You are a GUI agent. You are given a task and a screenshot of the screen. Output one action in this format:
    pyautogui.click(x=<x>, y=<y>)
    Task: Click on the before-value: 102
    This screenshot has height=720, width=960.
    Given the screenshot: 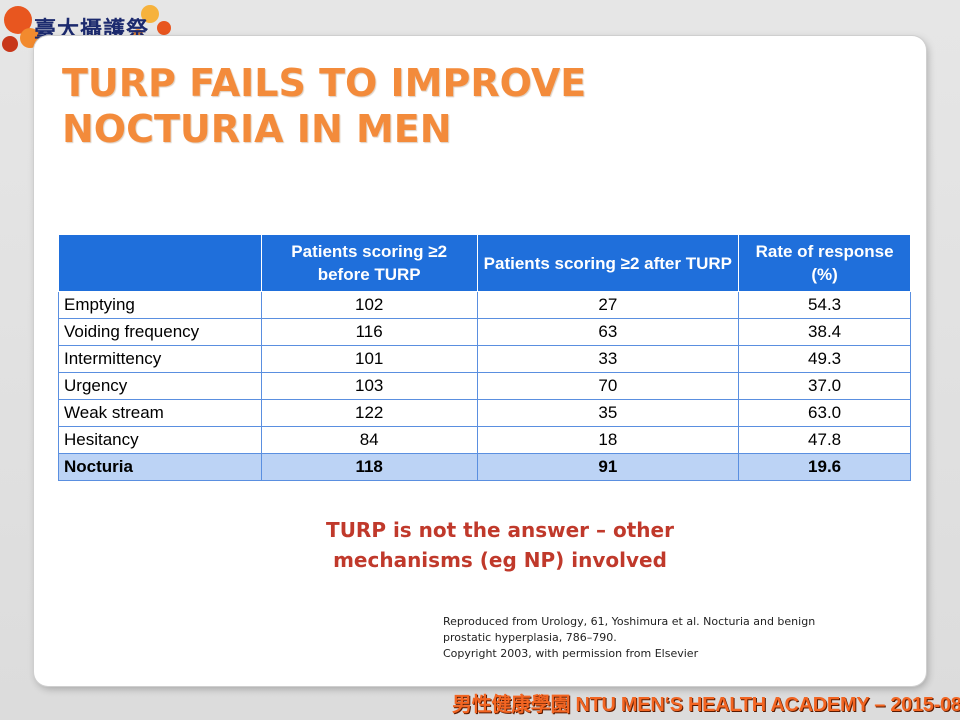 What is the action you would take?
    pyautogui.click(x=369, y=305)
    